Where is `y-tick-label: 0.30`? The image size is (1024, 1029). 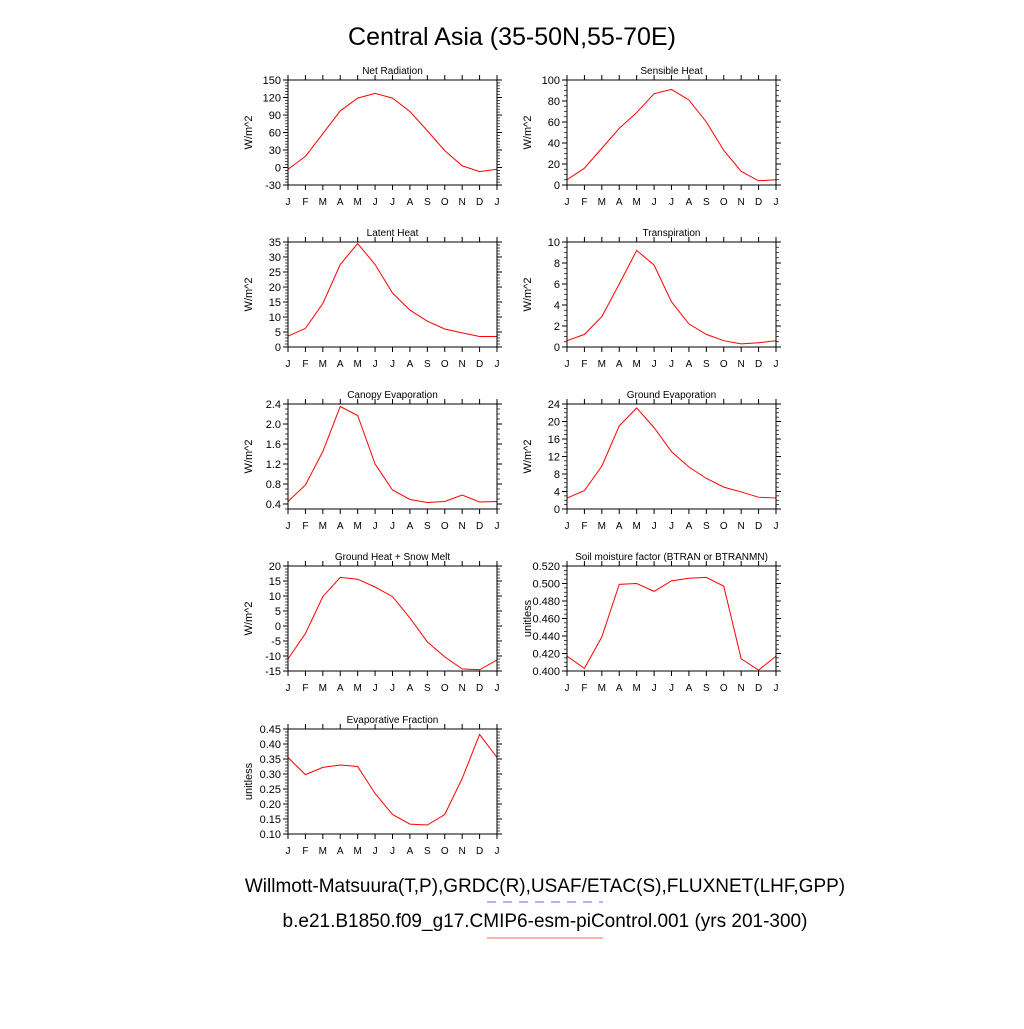
y-tick-label: 0.30 is located at coordinates (270, 775).